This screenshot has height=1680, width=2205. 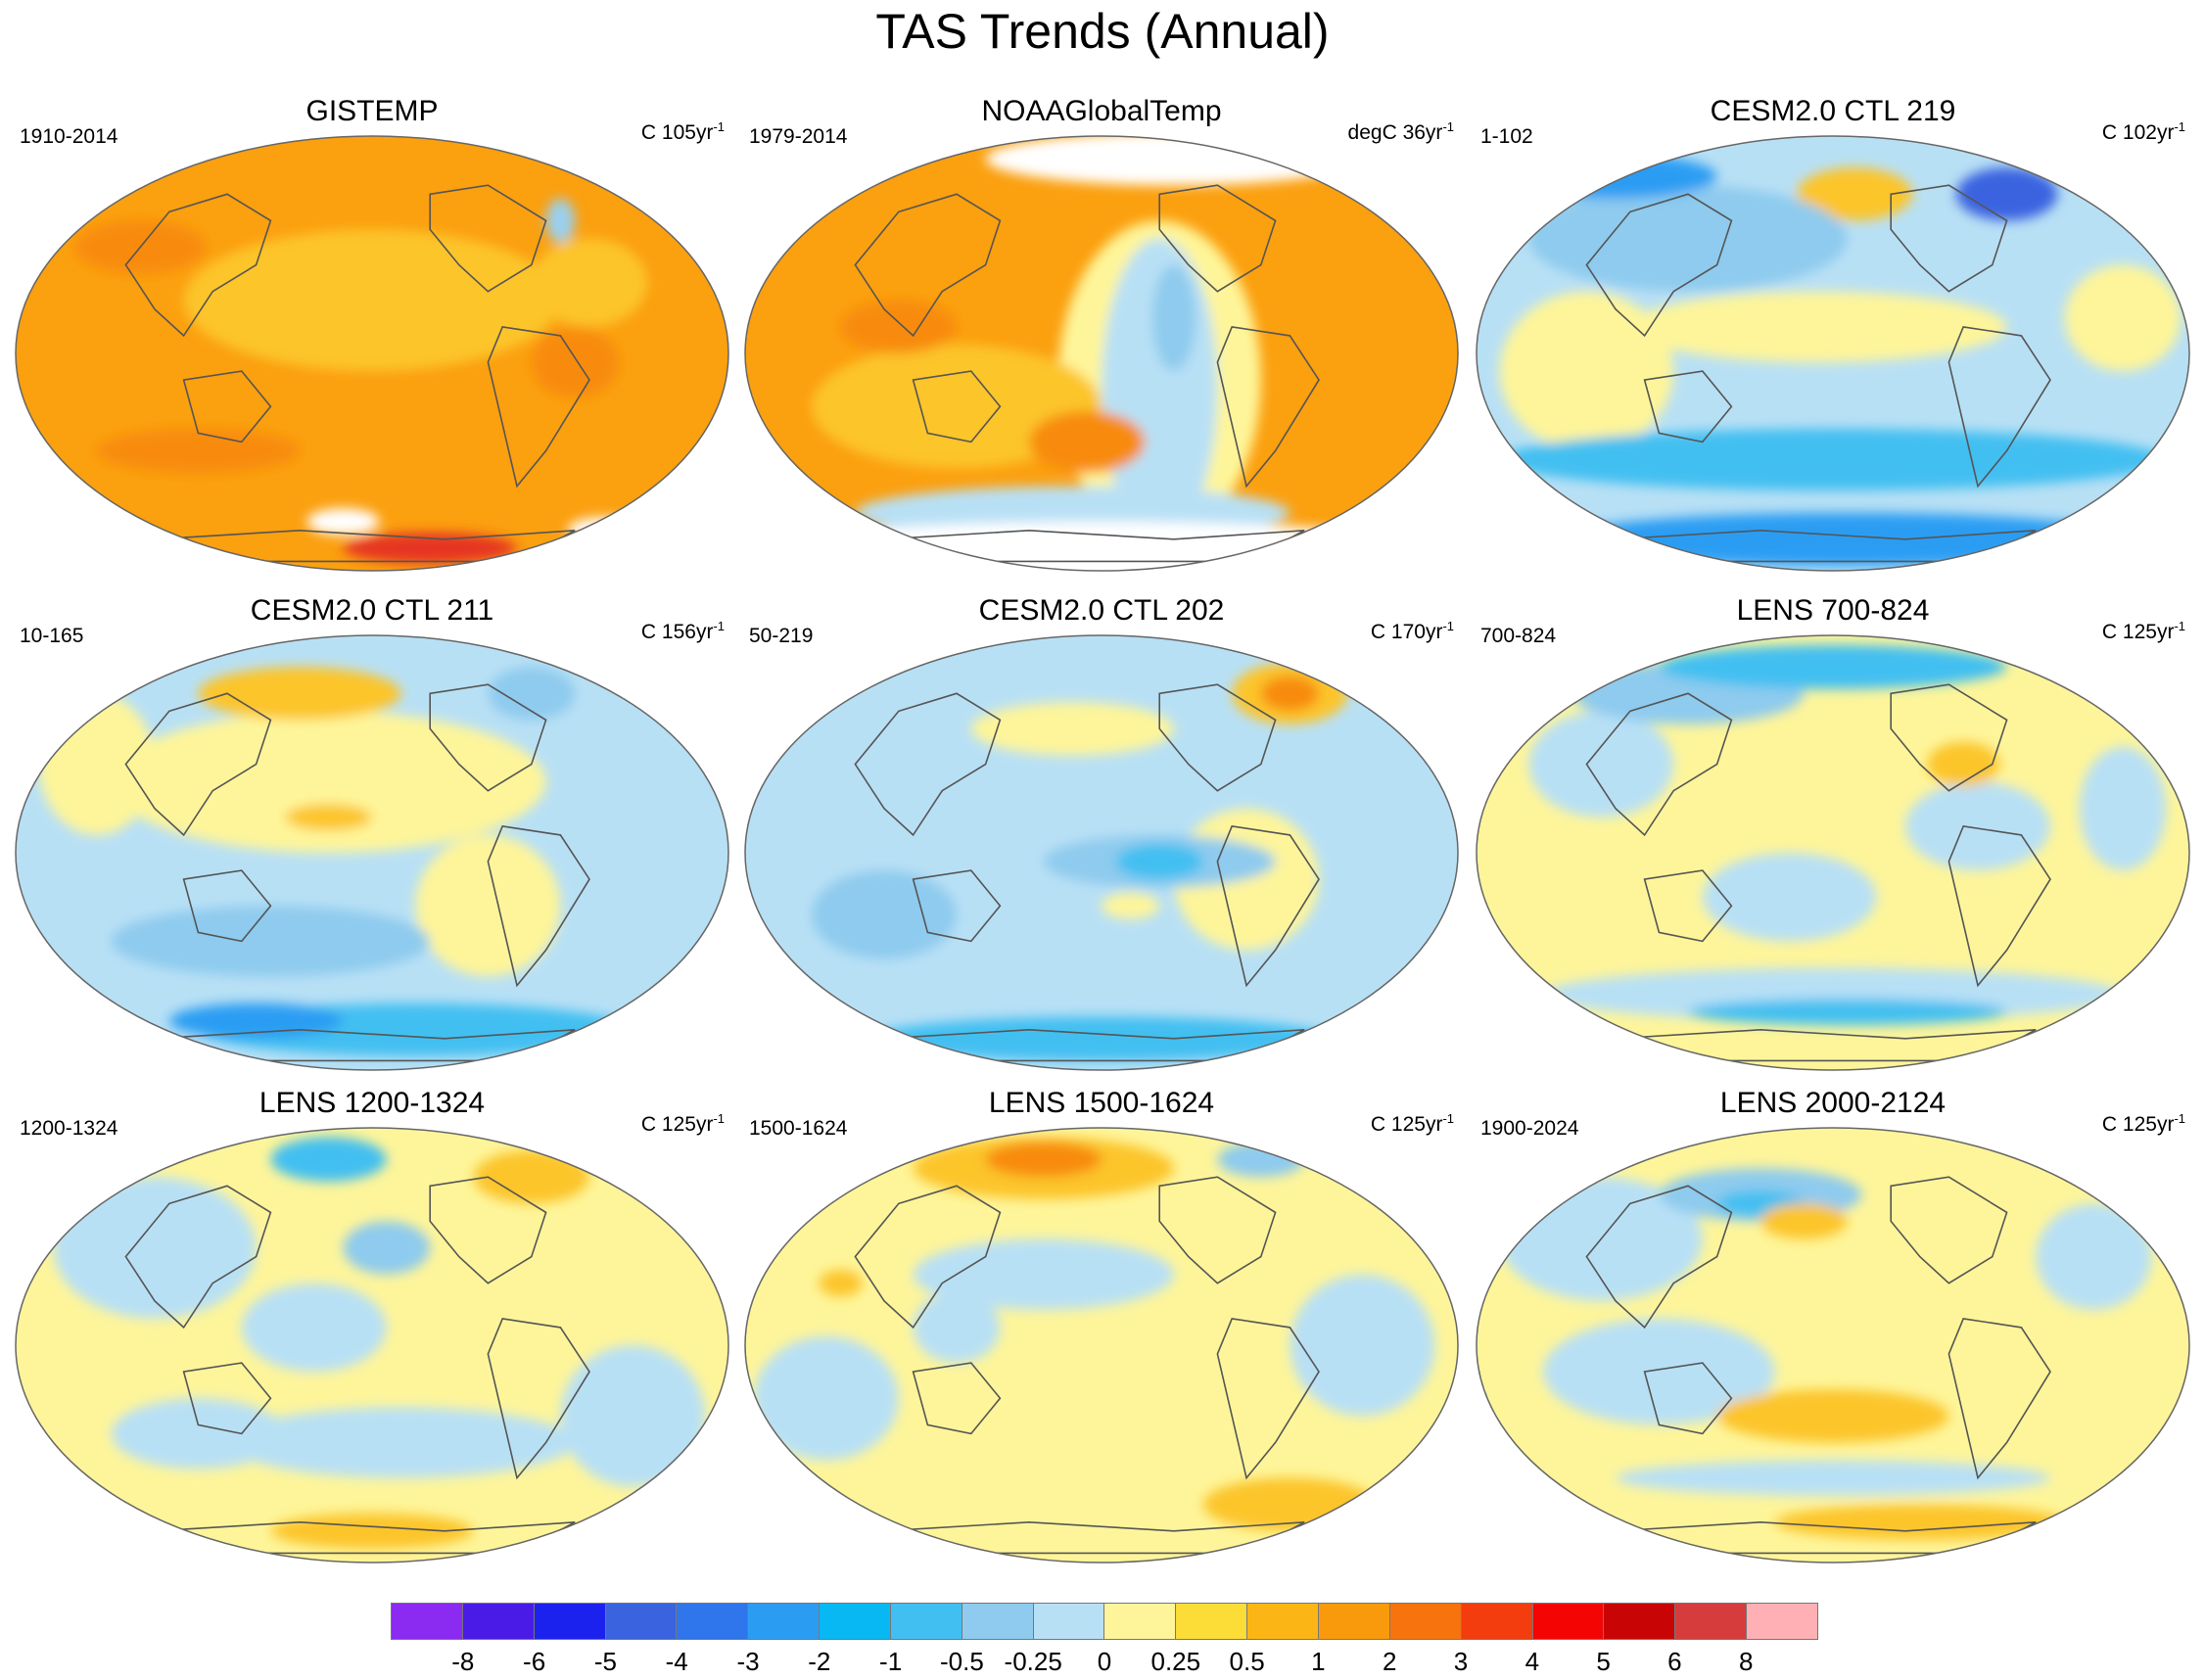 What do you see at coordinates (1529, 1128) in the screenshot?
I see `panel-year-range: 1900-2024` at bounding box center [1529, 1128].